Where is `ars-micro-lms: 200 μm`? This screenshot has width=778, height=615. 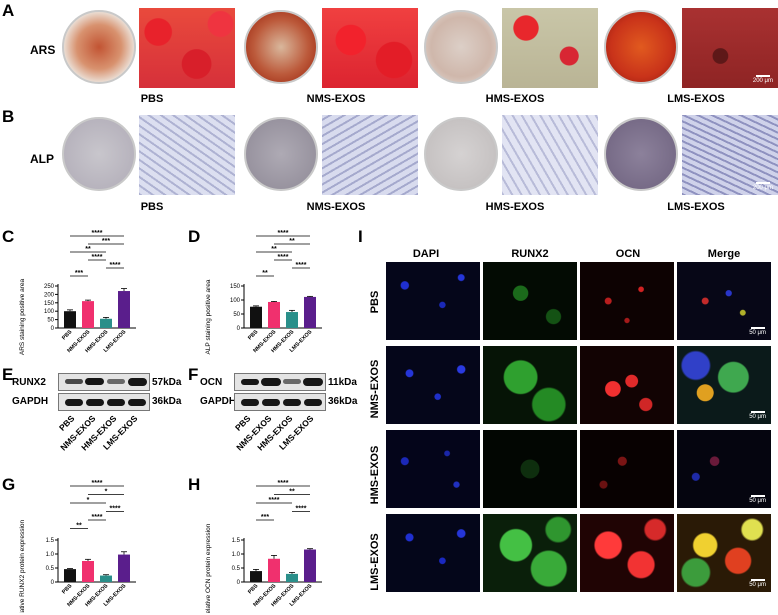
ars-micro-lms: 200 μm is located at coordinates (730, 48).